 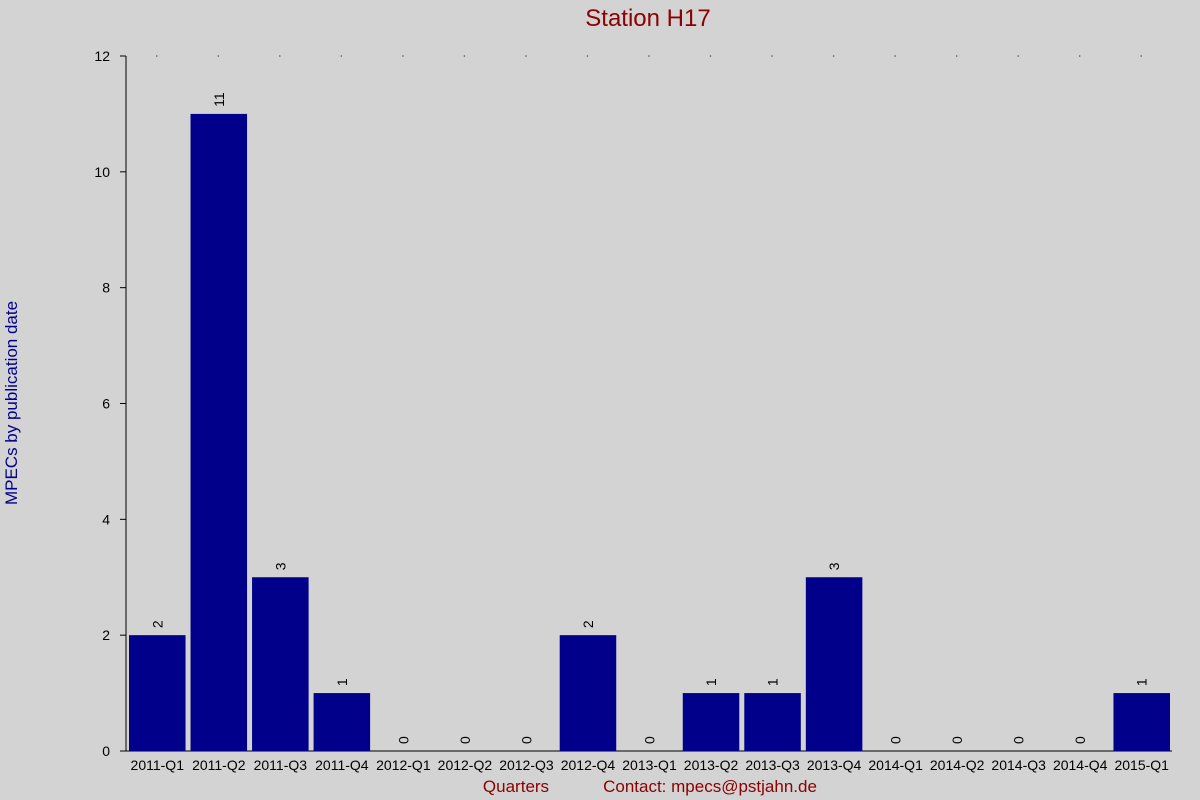 What do you see at coordinates (710, 786) in the screenshot?
I see `contact-label: Contact: mpecs@pstjahn.de` at bounding box center [710, 786].